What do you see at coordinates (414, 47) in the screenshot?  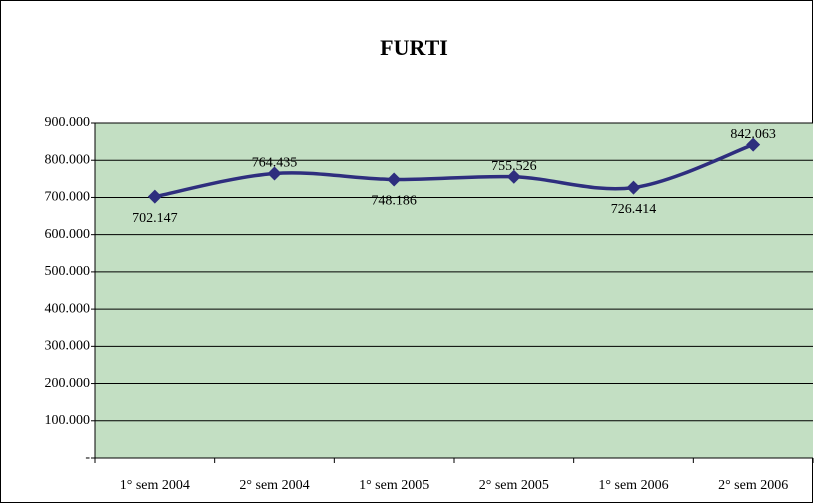 I see `chart-title: FURTI` at bounding box center [414, 47].